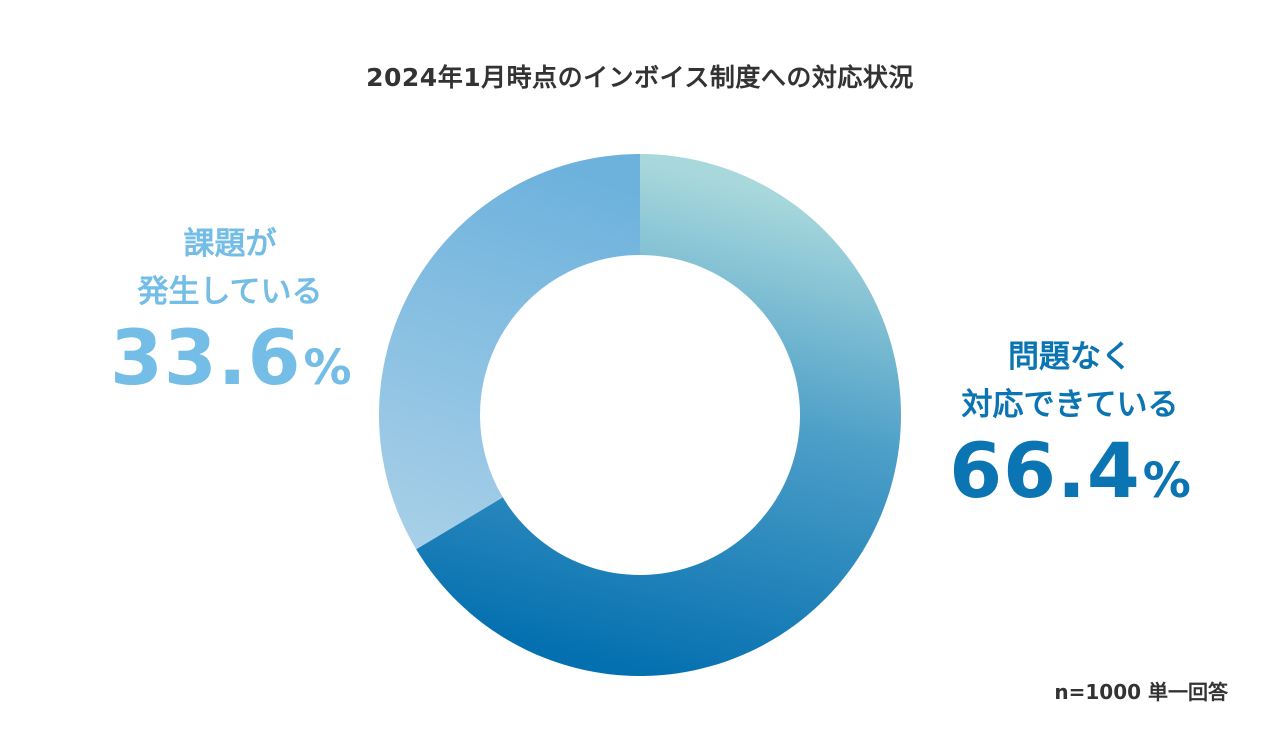 The height and width of the screenshot is (750, 1280). Describe the element at coordinates (1166, 481) in the screenshot. I see `slice-value-ok-unit: %` at that location.